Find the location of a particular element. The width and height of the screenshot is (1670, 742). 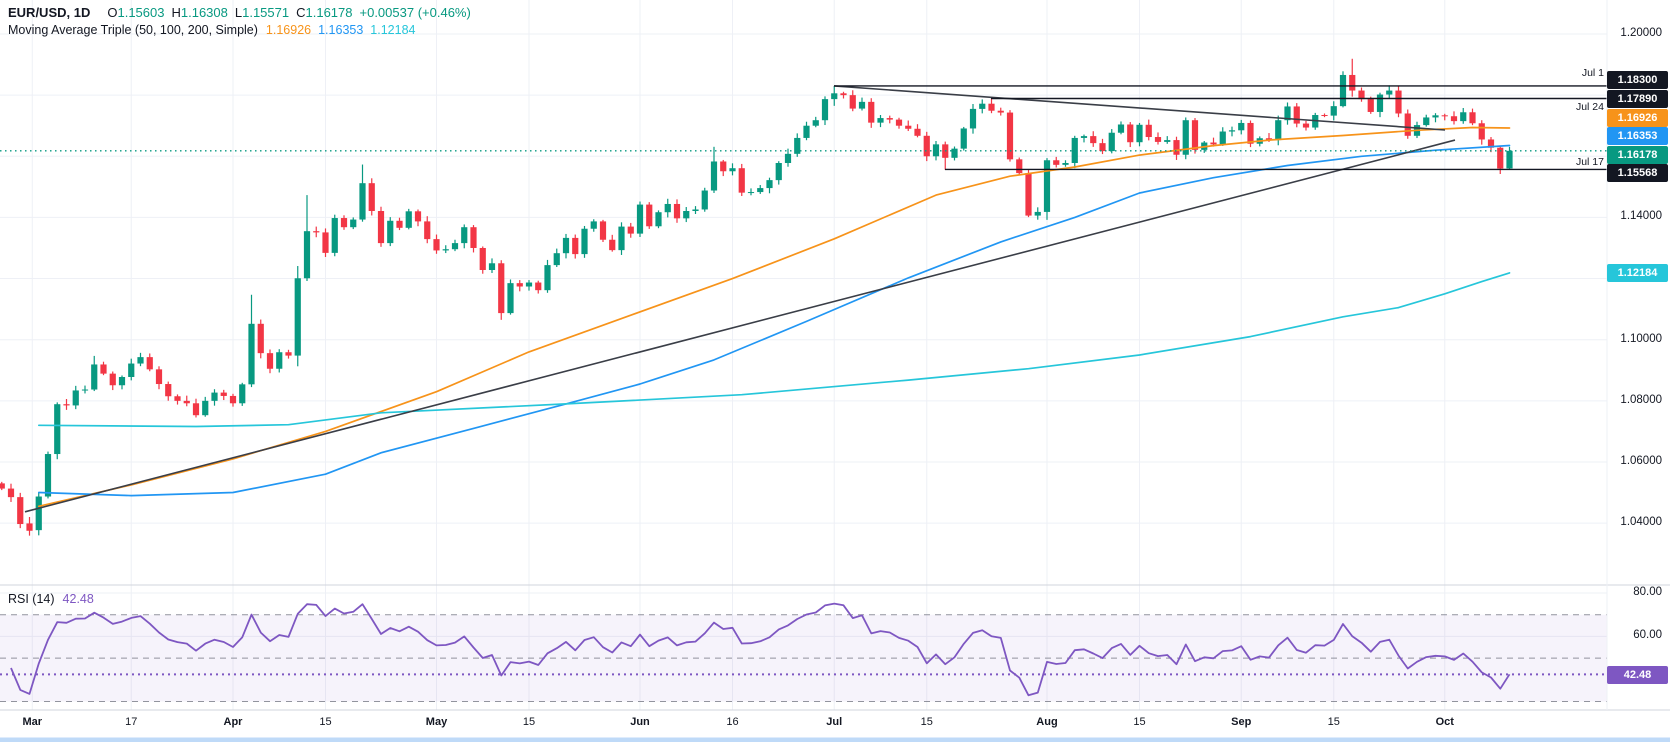

price-axis-label: 1.08000 is located at coordinates (1641, 399).